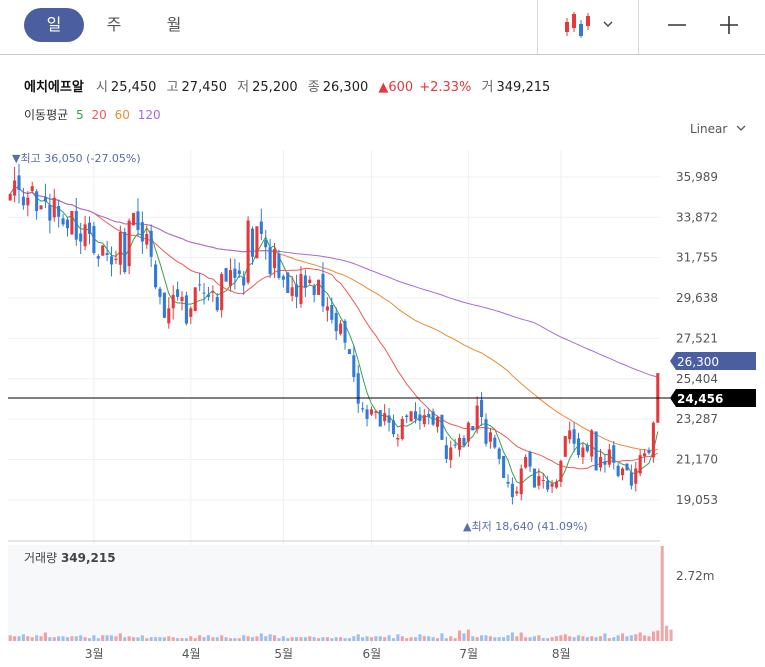  I want to click on x-tick-label: 4월, so click(191, 654).